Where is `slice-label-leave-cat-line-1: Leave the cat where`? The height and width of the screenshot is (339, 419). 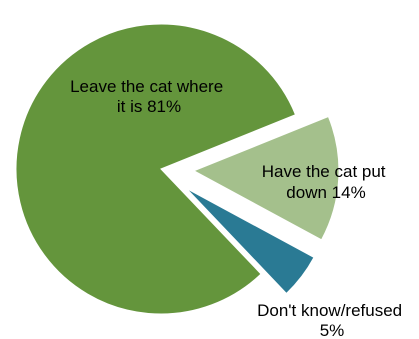 slice-label-leave-cat-line-1: Leave the cat where is located at coordinates (146, 86).